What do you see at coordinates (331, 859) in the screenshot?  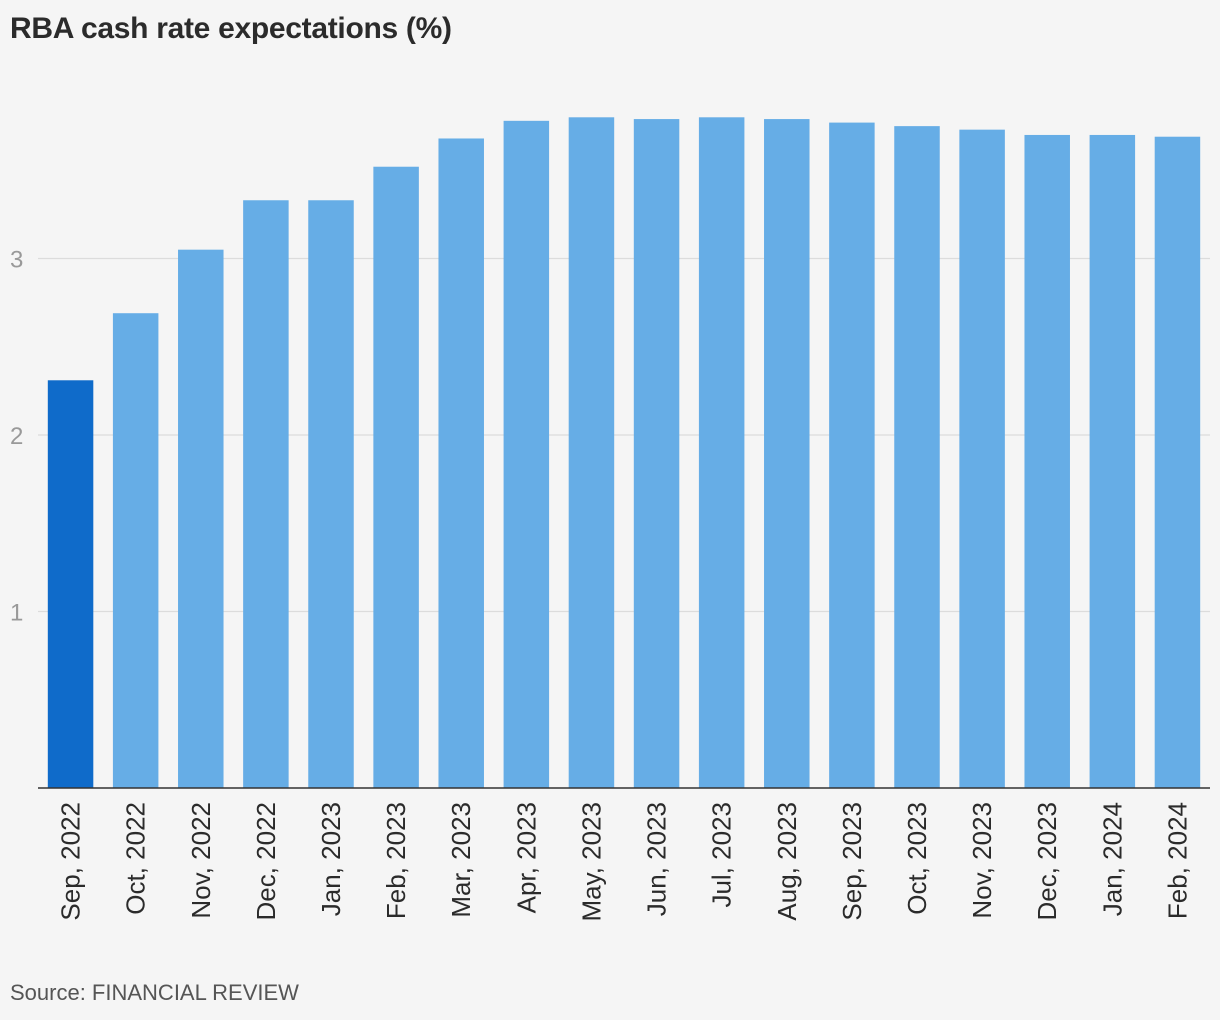 I see `x-tick-label: Jan, 2023` at bounding box center [331, 859].